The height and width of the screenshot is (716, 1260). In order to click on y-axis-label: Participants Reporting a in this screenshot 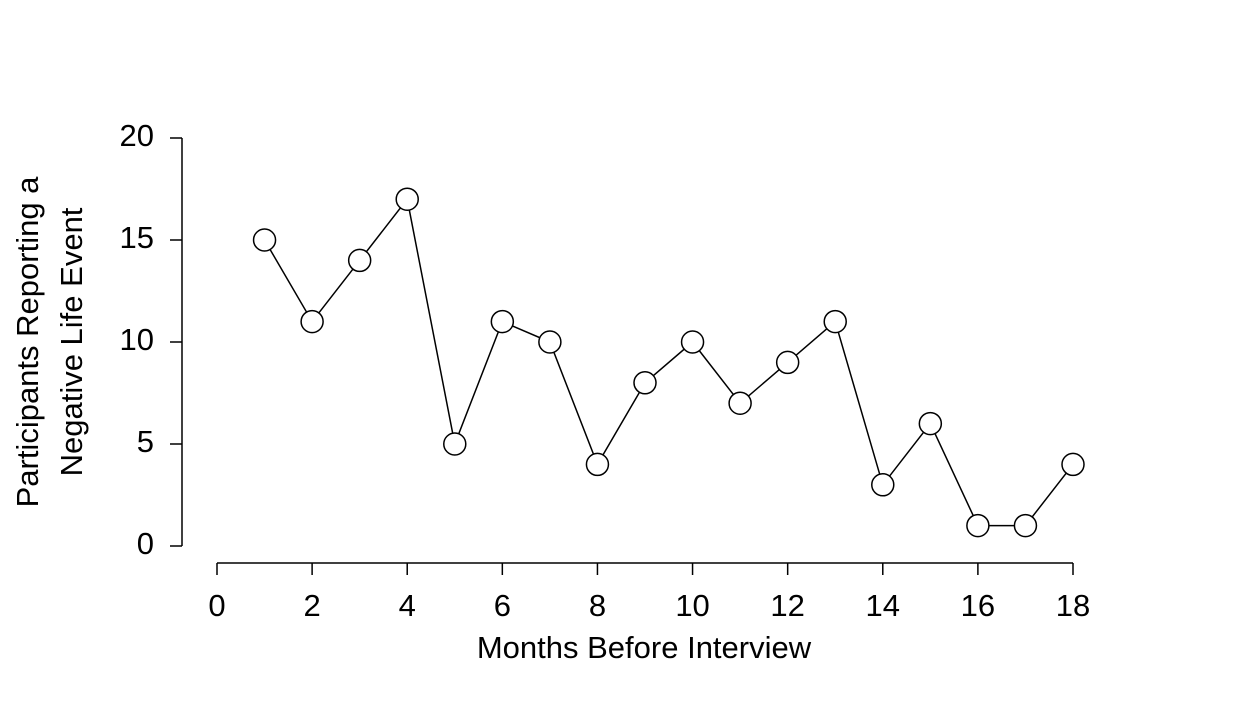, I will do `click(27, 342)`.